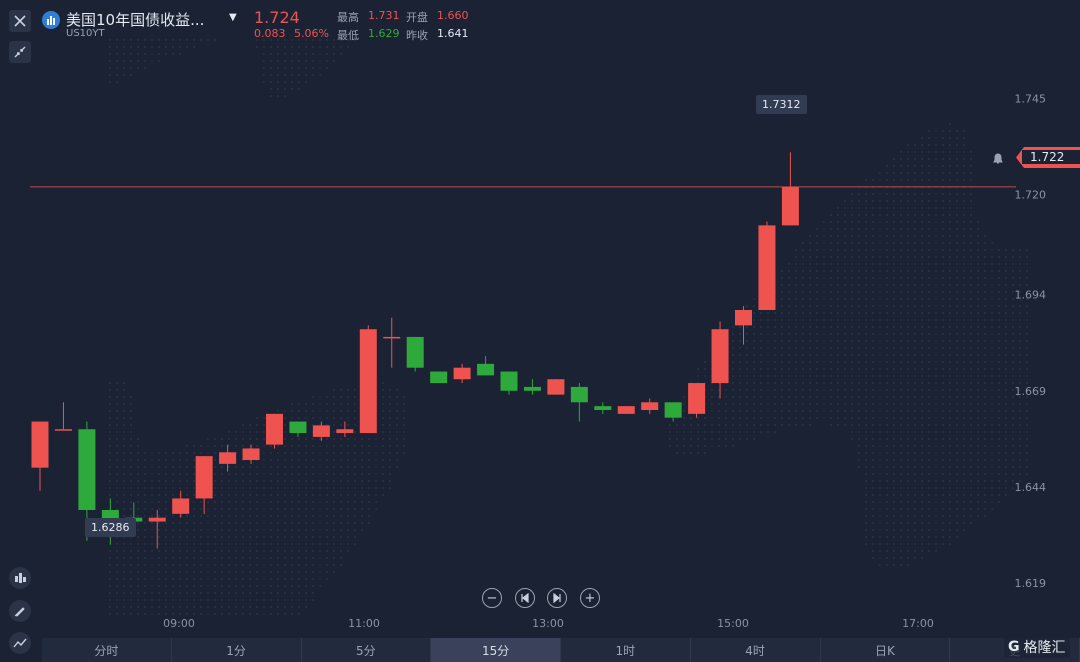  What do you see at coordinates (1014, 647) in the screenshot?
I see `logo-icon: G` at bounding box center [1014, 647].